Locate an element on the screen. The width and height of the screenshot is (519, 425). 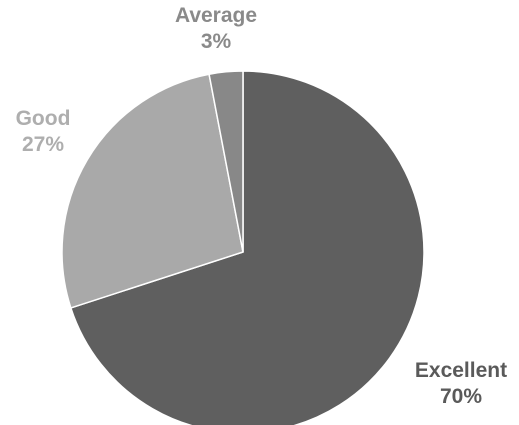
data-label-percent: 70% is located at coordinates (461, 396).